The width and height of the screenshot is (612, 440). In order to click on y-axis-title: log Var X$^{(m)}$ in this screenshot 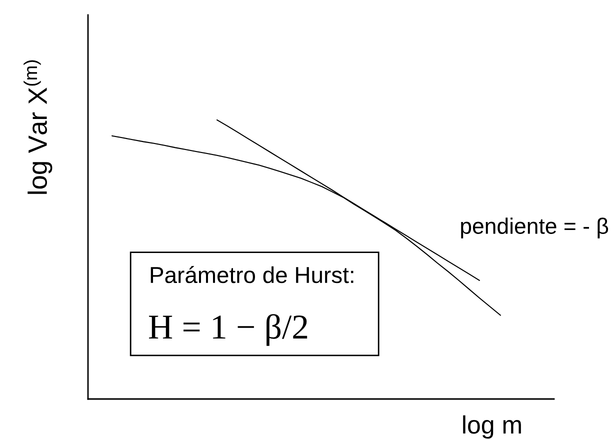, I will do `click(38, 127)`.